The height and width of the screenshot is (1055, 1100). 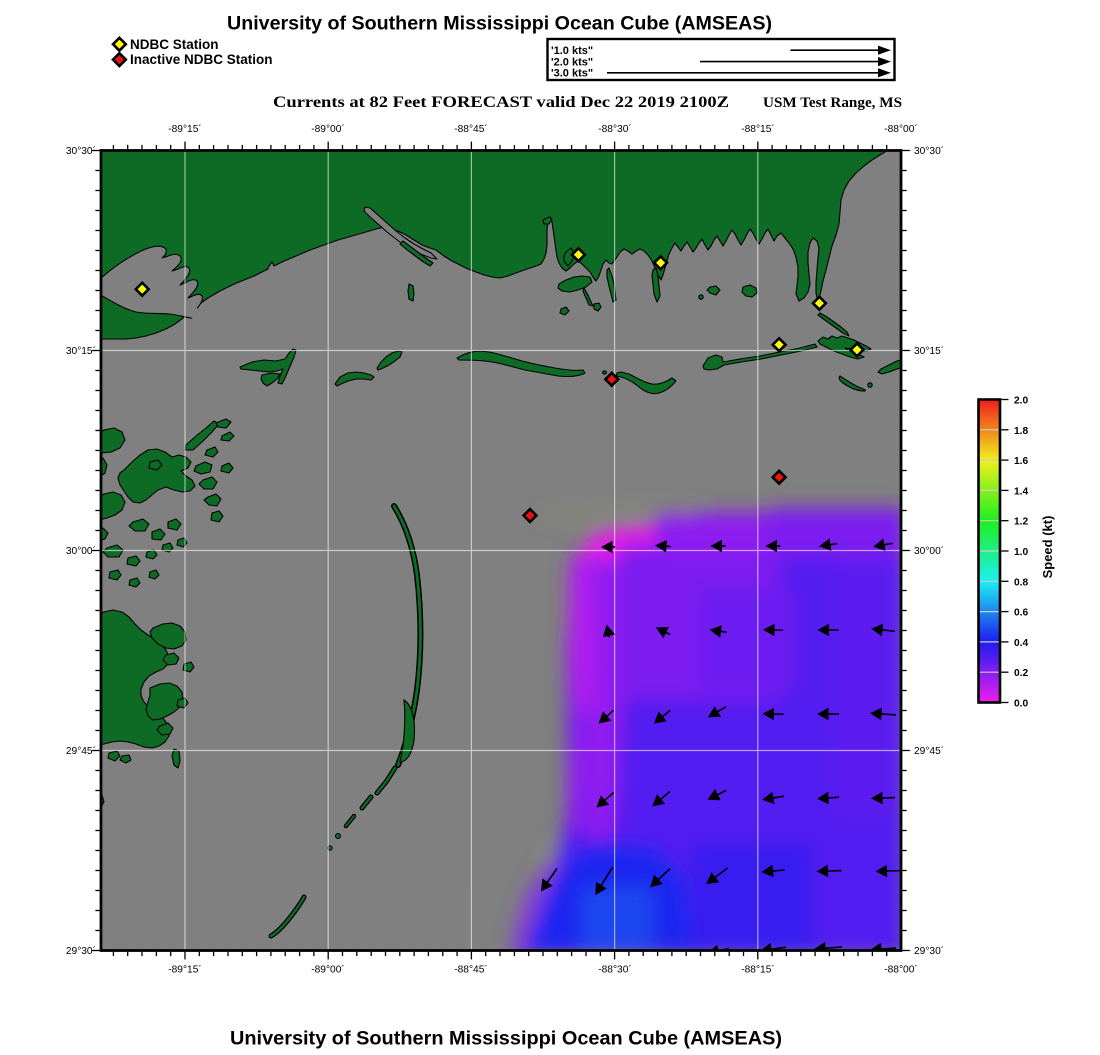 What do you see at coordinates (572, 51) in the screenshot?
I see `svg-text: '1.0 kts"` at bounding box center [572, 51].